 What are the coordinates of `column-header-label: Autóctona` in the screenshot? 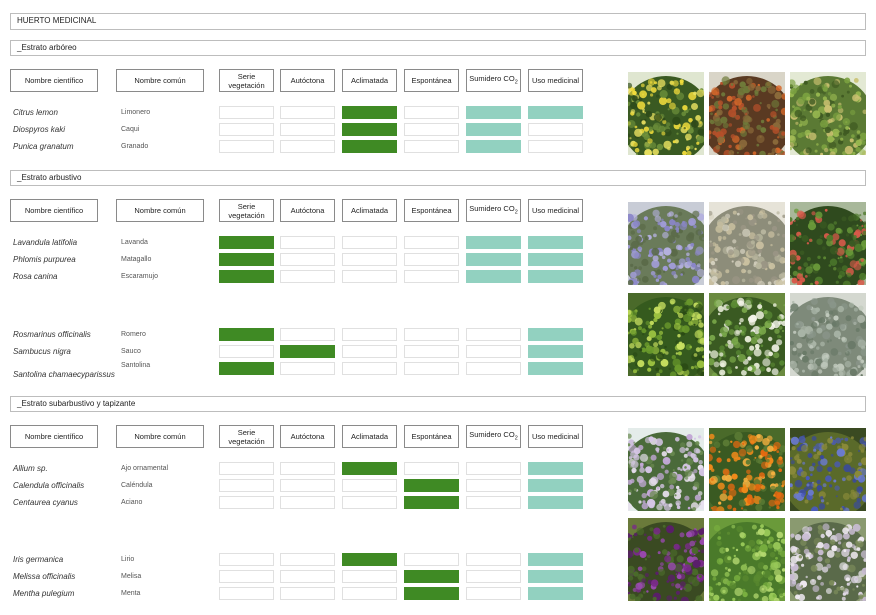 It's located at (307, 436).